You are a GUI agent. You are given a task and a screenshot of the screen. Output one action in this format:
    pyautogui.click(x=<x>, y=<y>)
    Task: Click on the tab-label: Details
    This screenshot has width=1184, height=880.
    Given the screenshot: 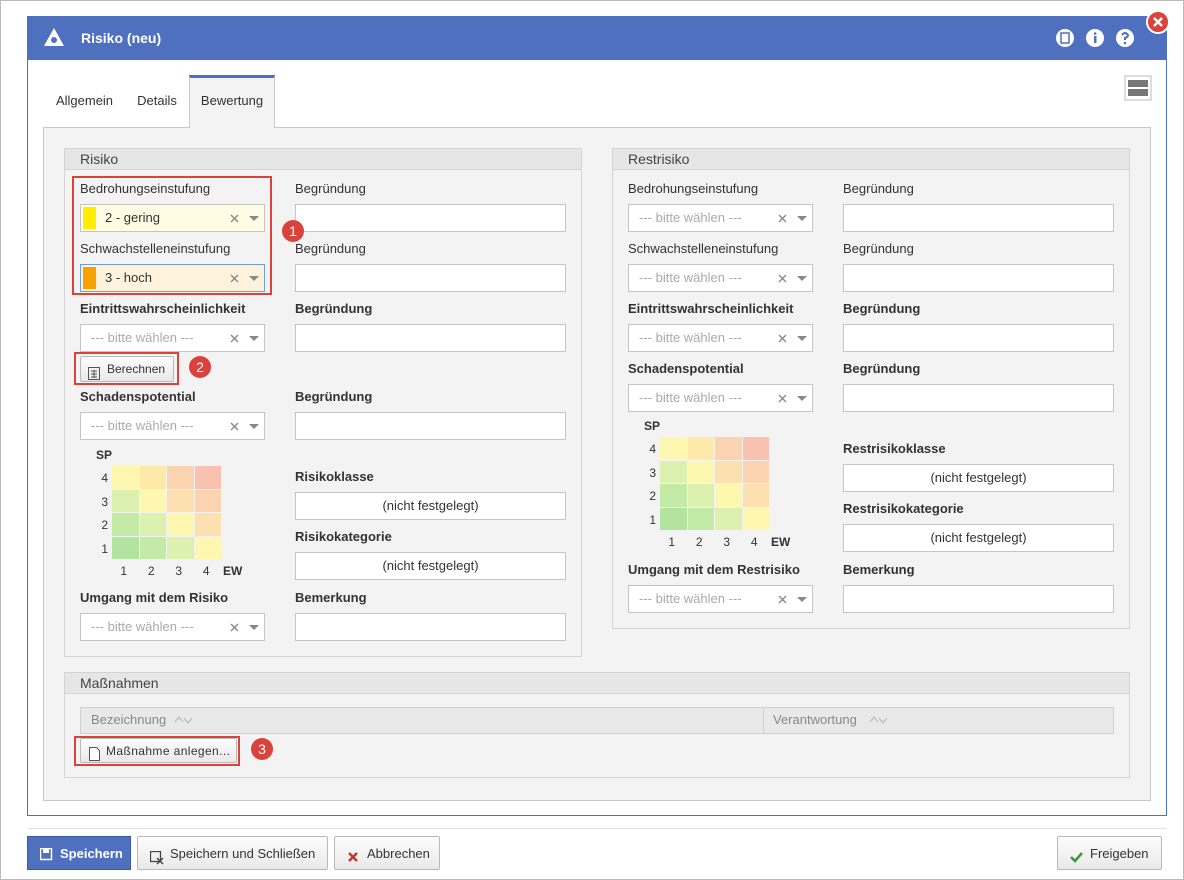 What is the action you would take?
    pyautogui.click(x=157, y=100)
    